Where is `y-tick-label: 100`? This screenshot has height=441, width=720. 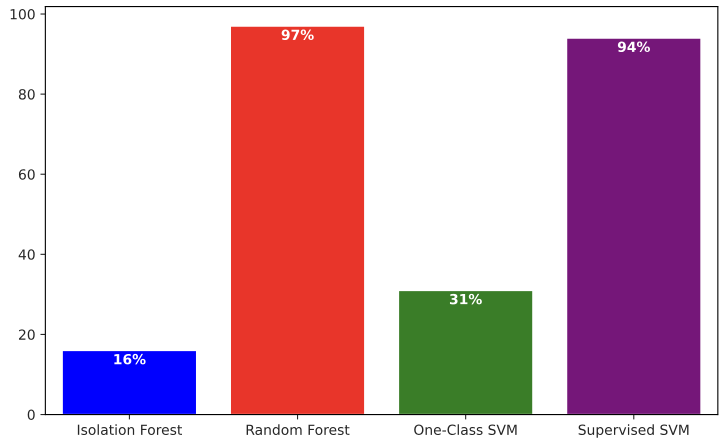
y-tick-label: 100 is located at coordinates (22, 14).